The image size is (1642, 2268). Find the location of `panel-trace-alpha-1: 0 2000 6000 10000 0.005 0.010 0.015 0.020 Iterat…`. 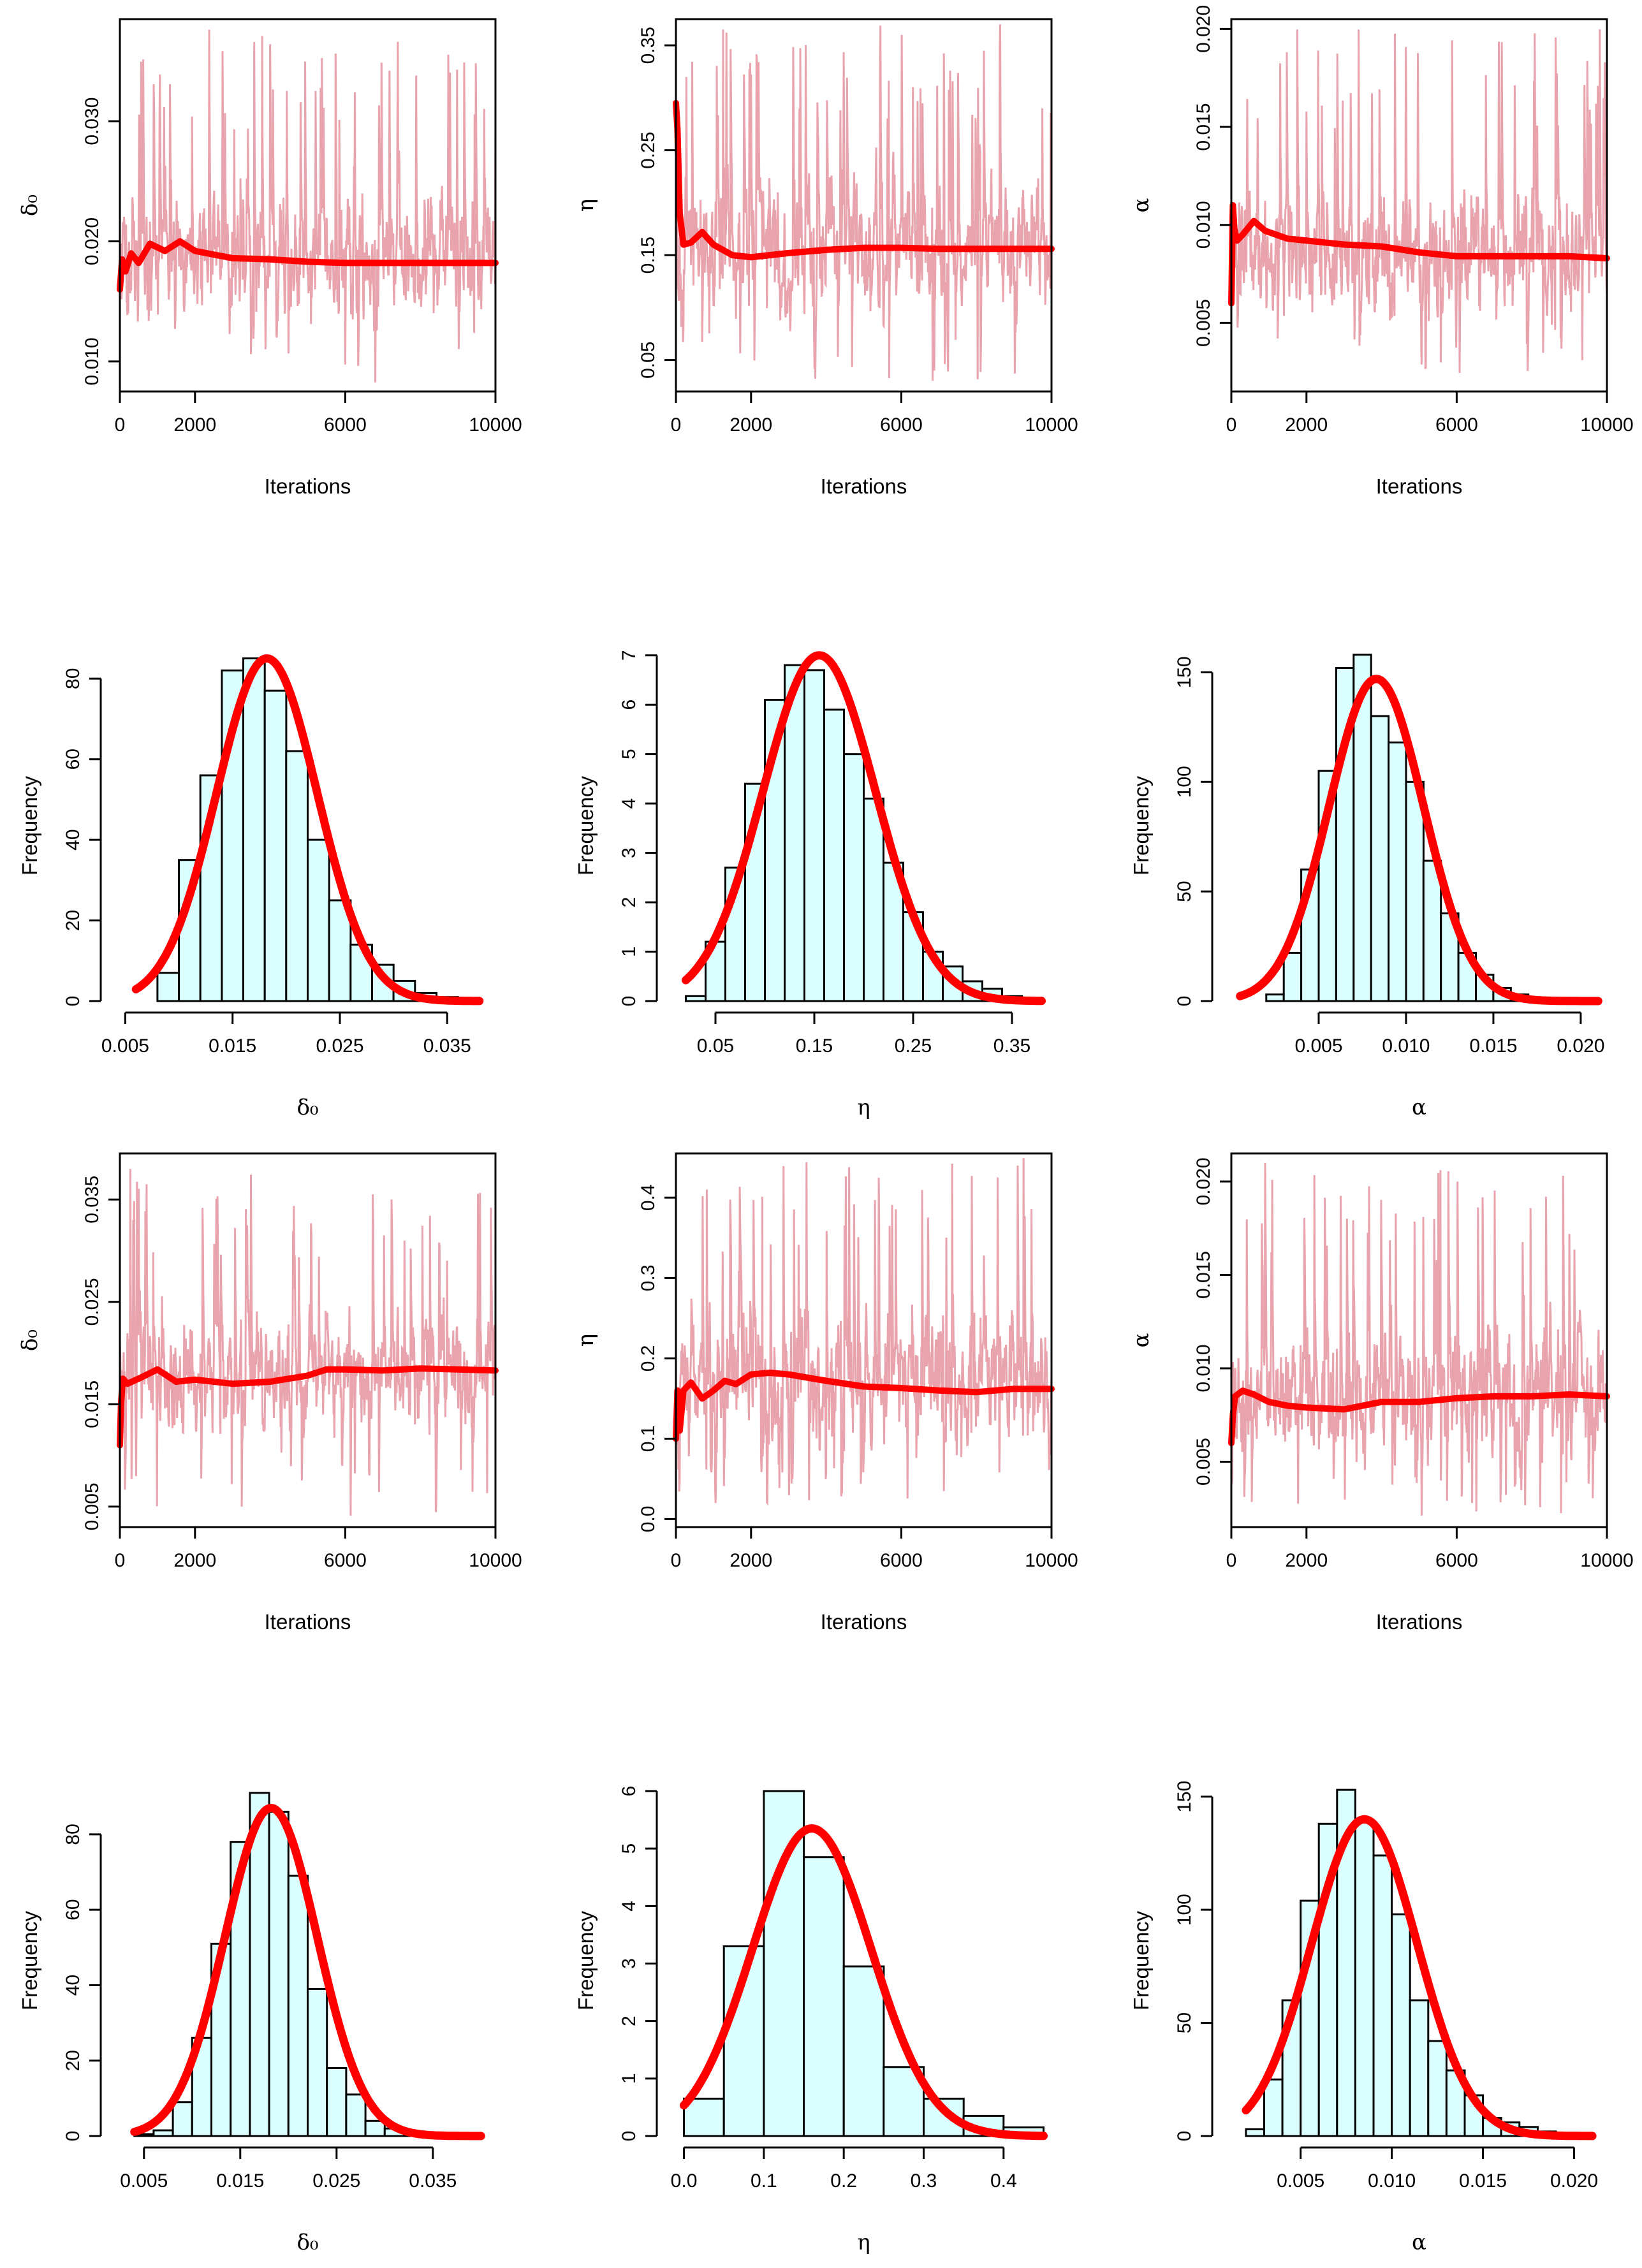

panel-trace-alpha-1: 0 2000 6000 10000 0.005 0.010 0.015 0.020 Iterat… is located at coordinates (1381, 251).